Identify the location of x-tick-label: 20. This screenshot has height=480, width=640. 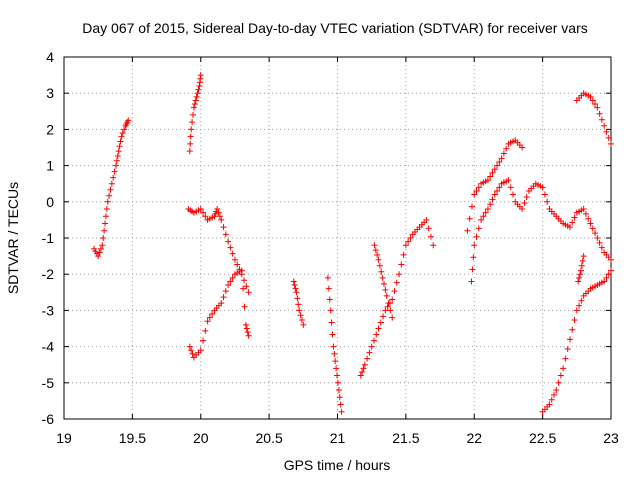
(201, 438).